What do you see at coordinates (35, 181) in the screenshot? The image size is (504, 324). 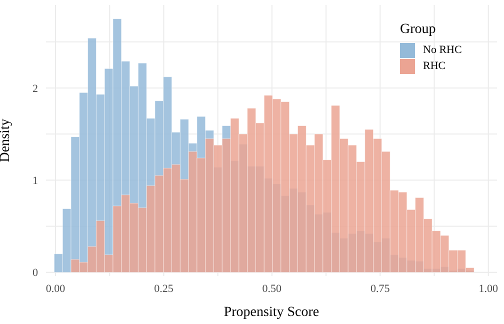 I see `y-tick-label: 1` at bounding box center [35, 181].